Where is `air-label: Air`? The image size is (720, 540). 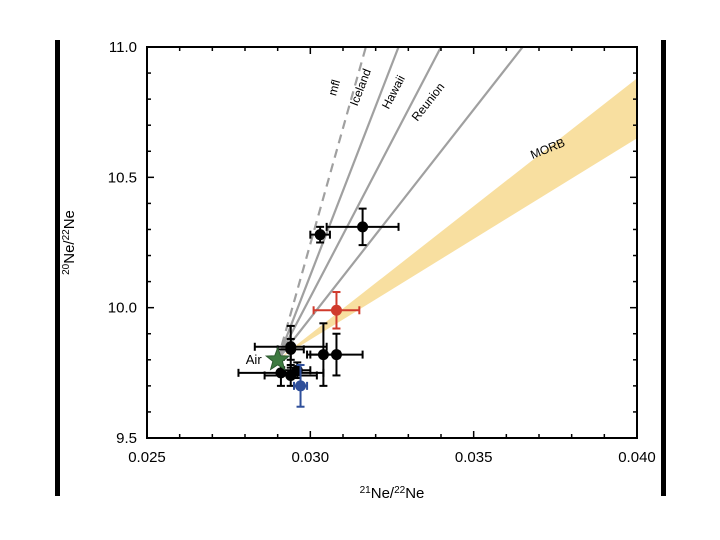
air-label: Air is located at coordinates (254, 359).